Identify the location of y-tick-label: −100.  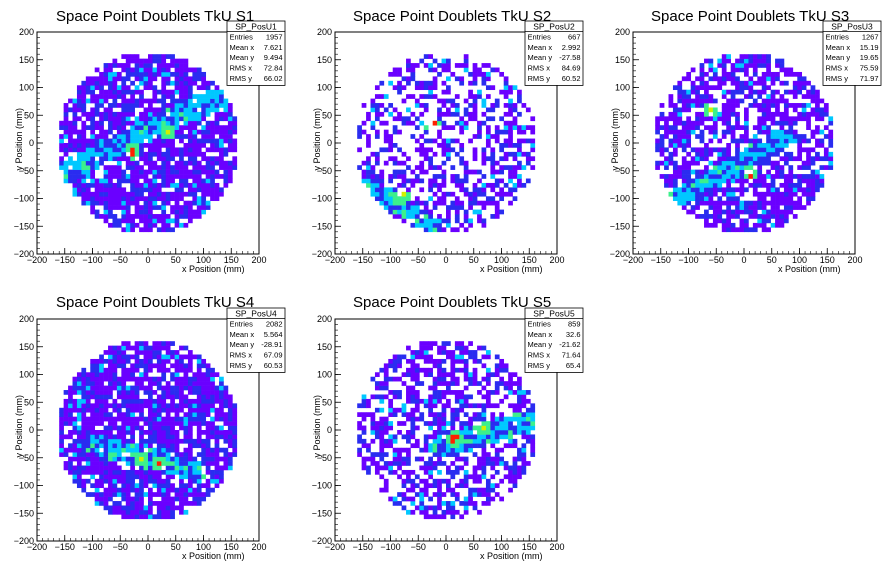
(24, 199).